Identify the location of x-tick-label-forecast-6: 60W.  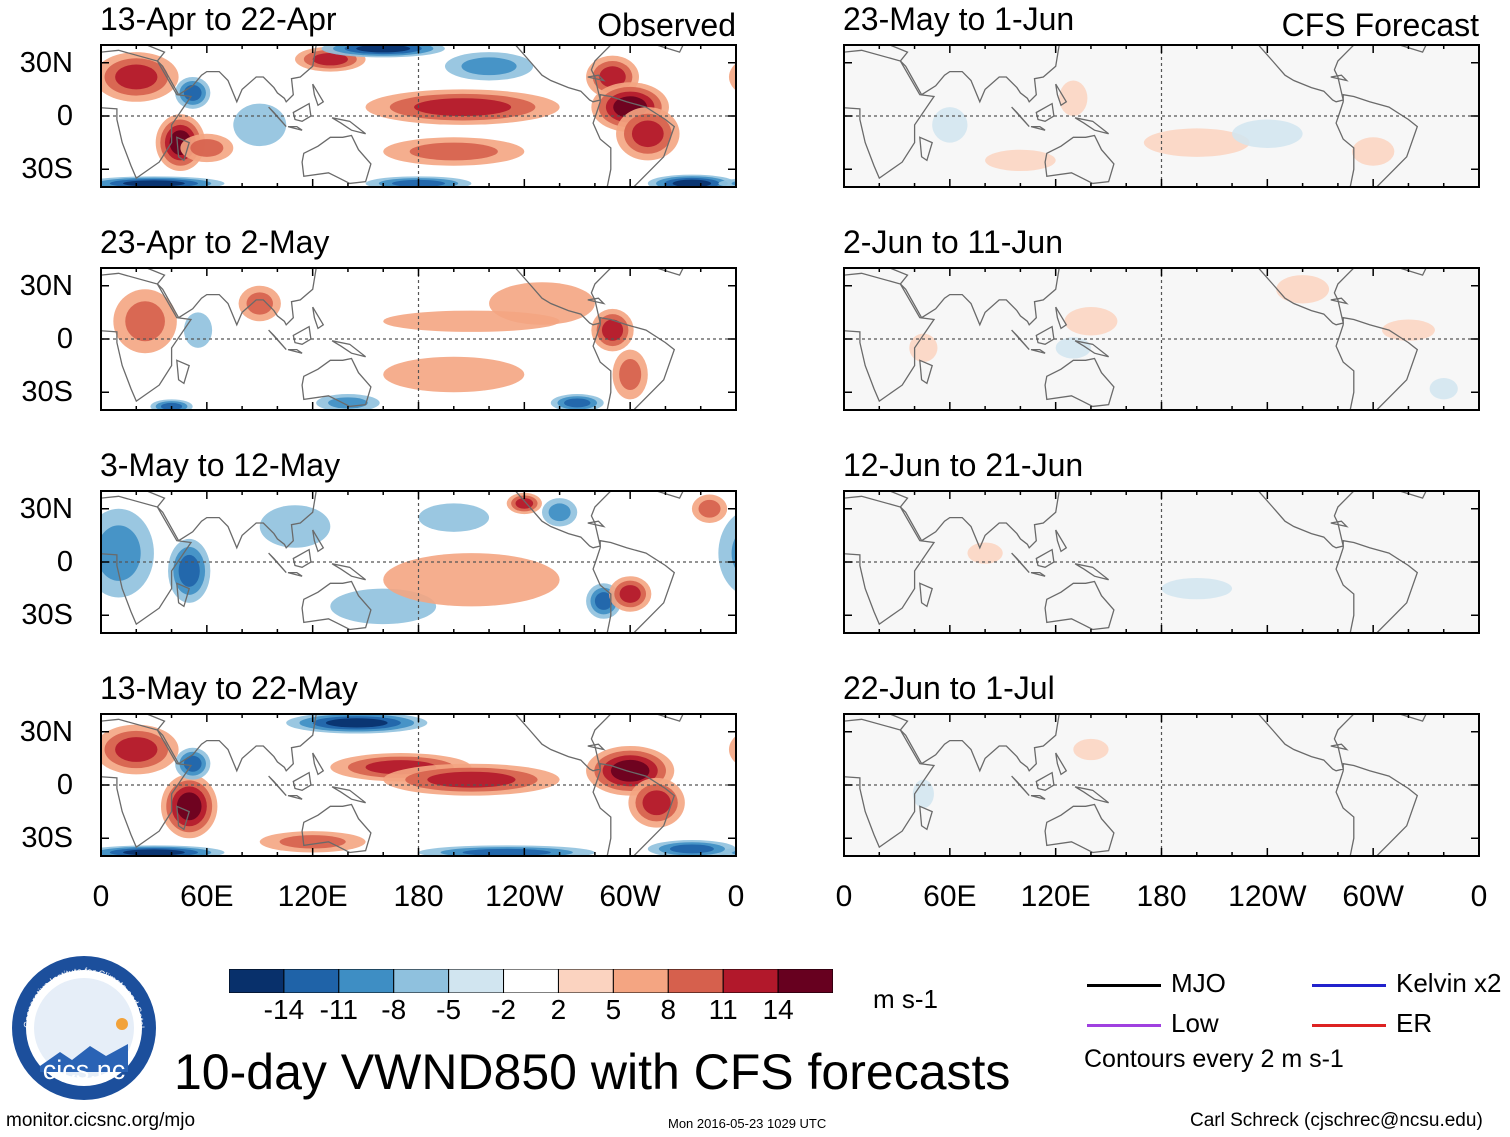
(1373, 896).